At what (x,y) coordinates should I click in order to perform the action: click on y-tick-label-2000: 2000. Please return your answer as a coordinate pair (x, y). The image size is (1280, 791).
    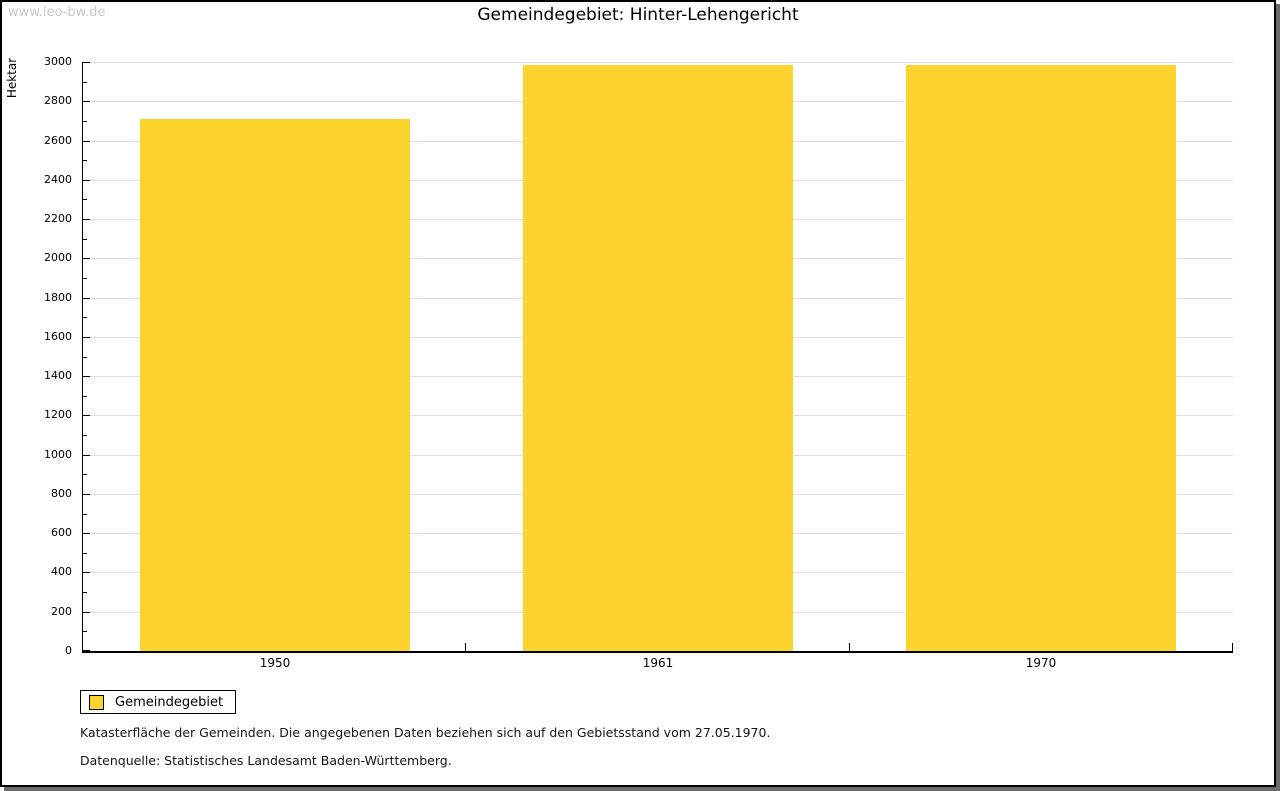
    Looking at the image, I should click on (58, 258).